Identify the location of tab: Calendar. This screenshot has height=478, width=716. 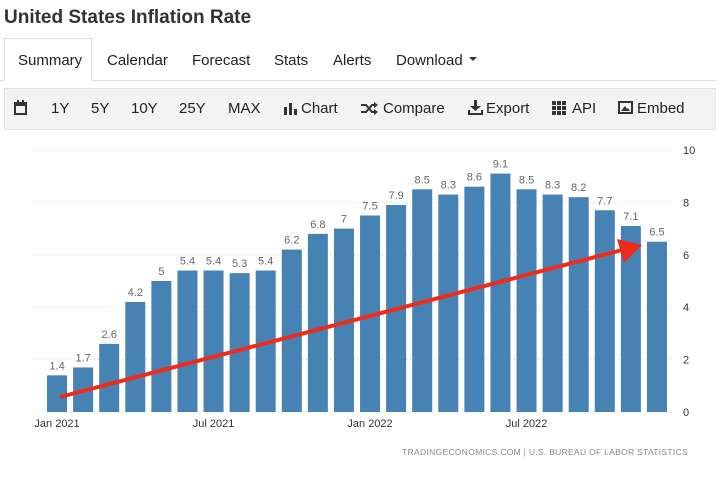
(137, 60).